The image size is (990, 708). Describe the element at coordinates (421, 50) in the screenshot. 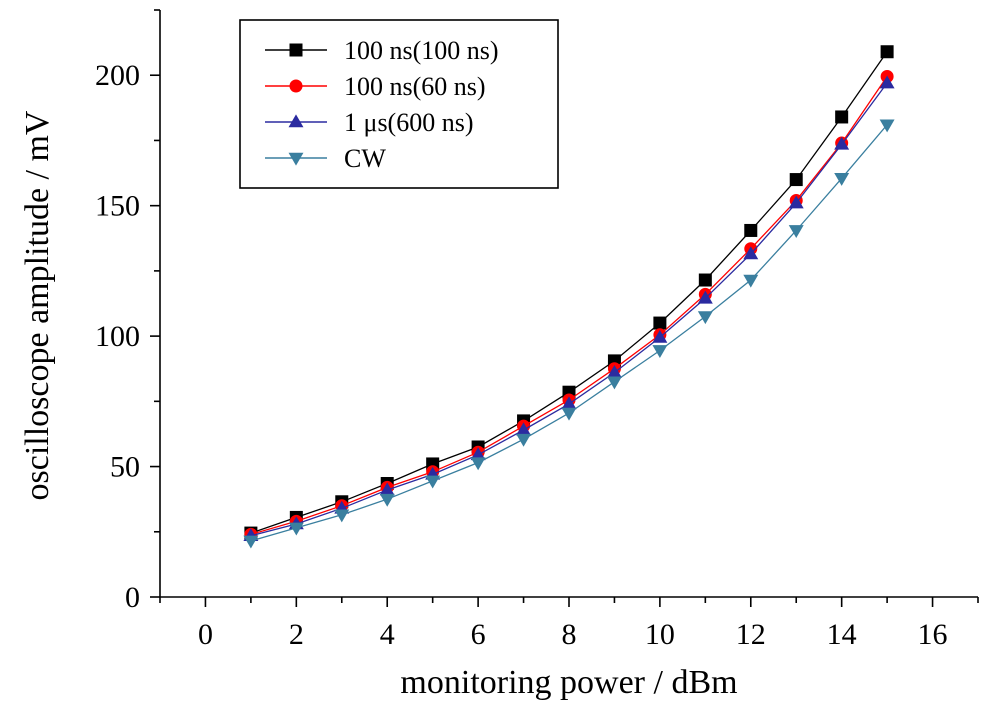

I see `legend-label: 100 ns(100 ns)` at that location.